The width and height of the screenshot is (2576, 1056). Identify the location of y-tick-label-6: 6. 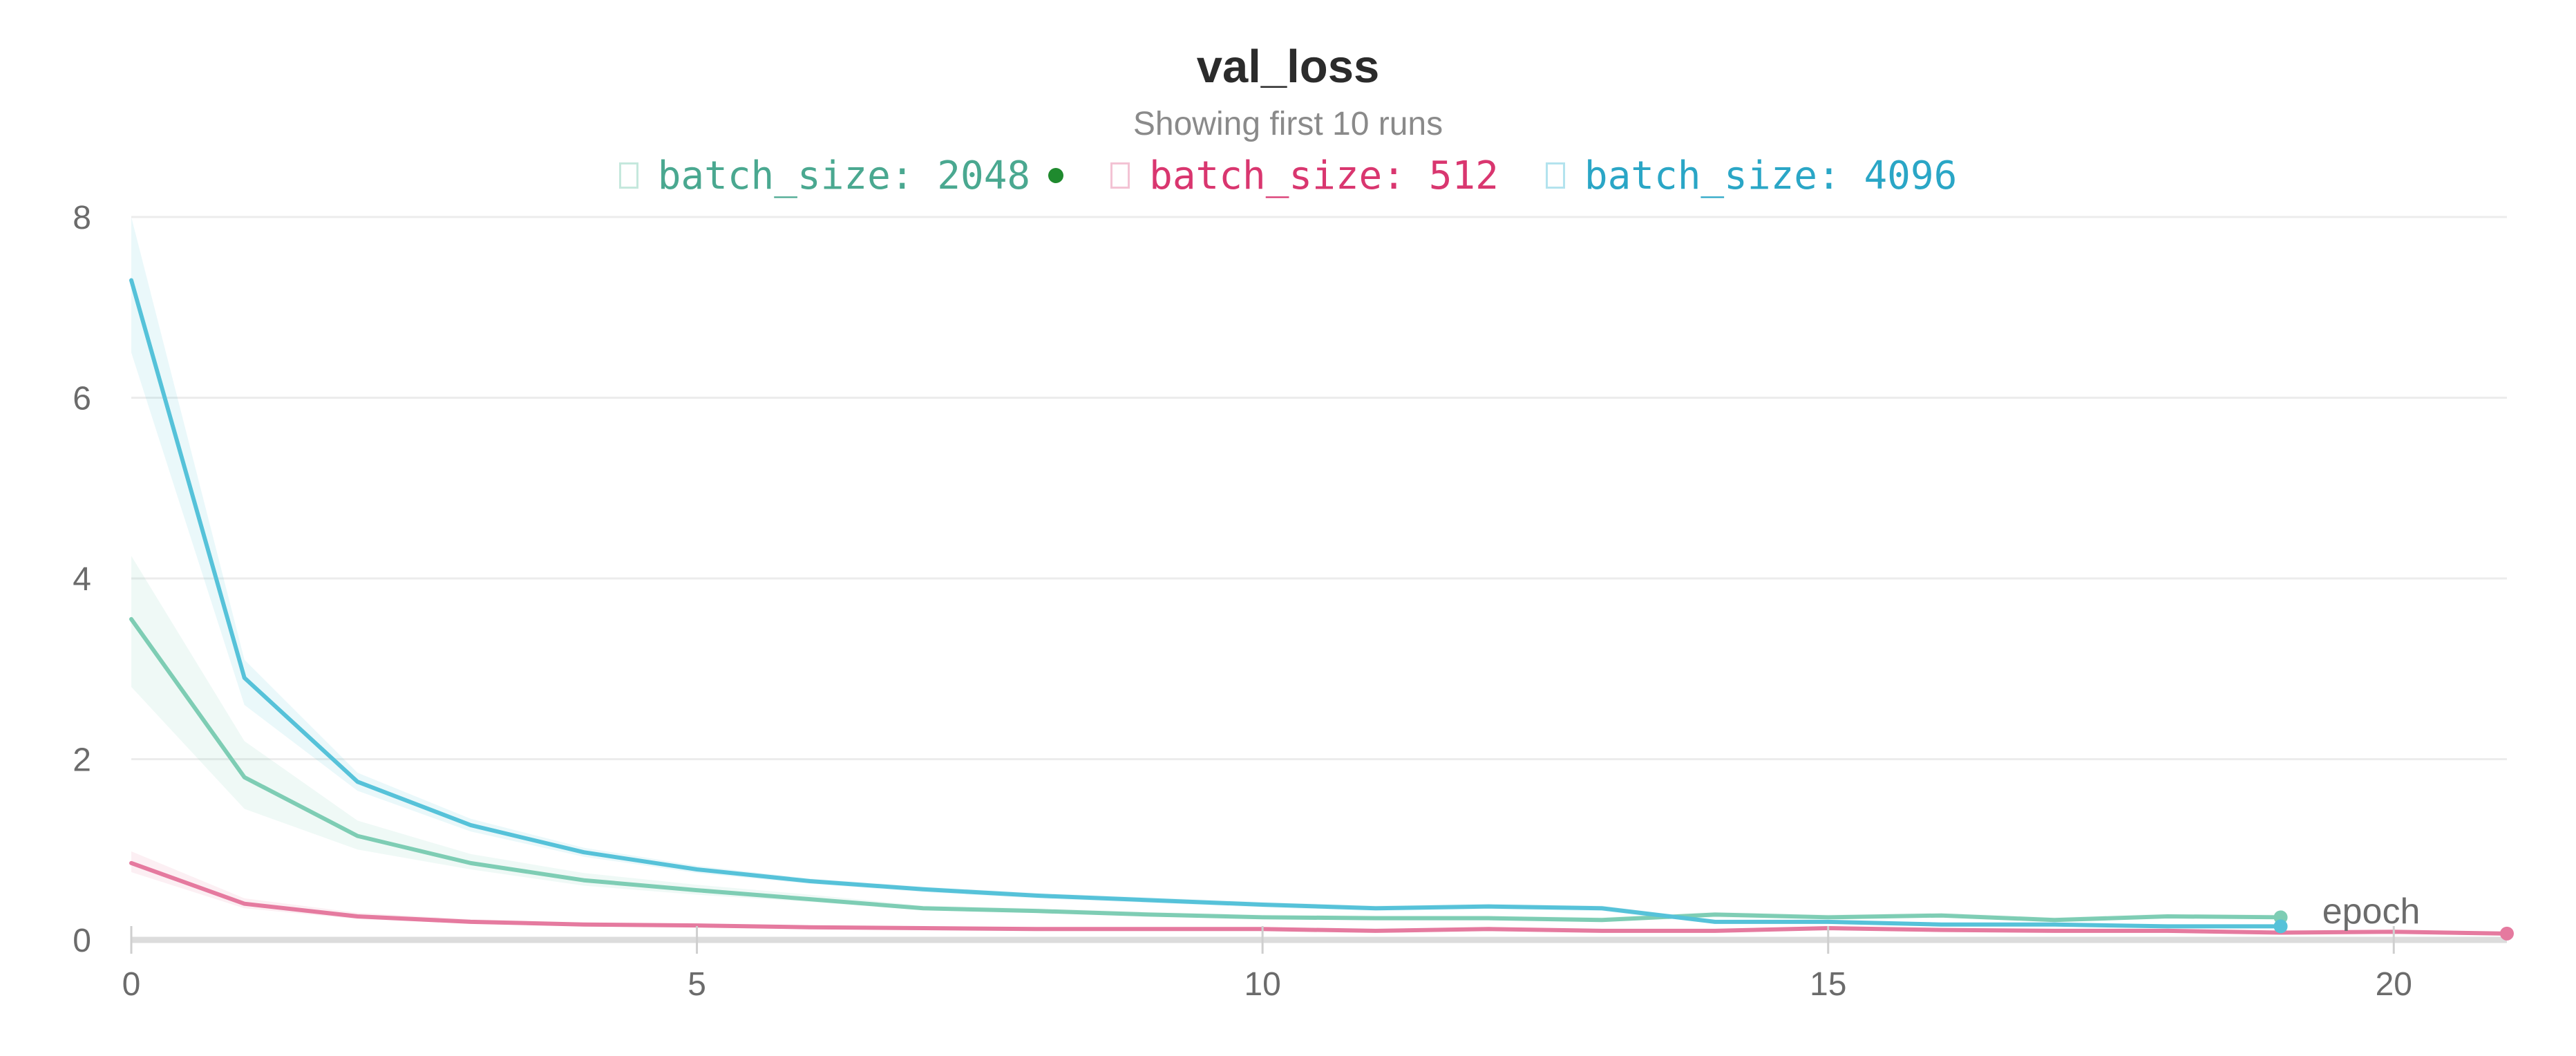
(82, 399).